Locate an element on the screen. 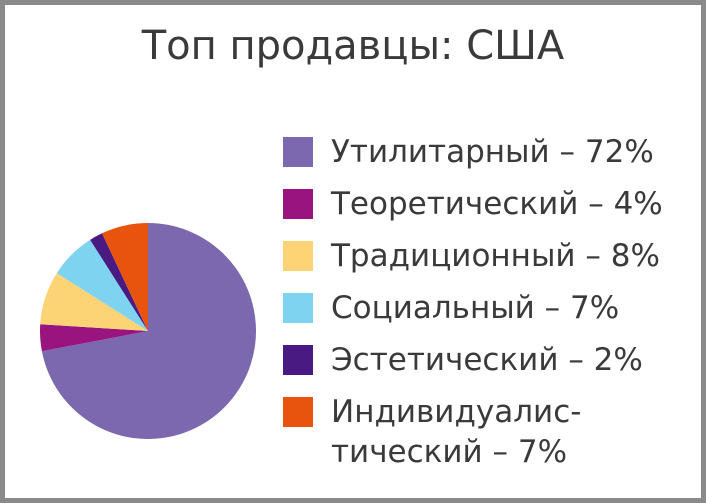 This screenshot has width=706, height=503. legend-item: Традиционный – 8% is located at coordinates (473, 256).